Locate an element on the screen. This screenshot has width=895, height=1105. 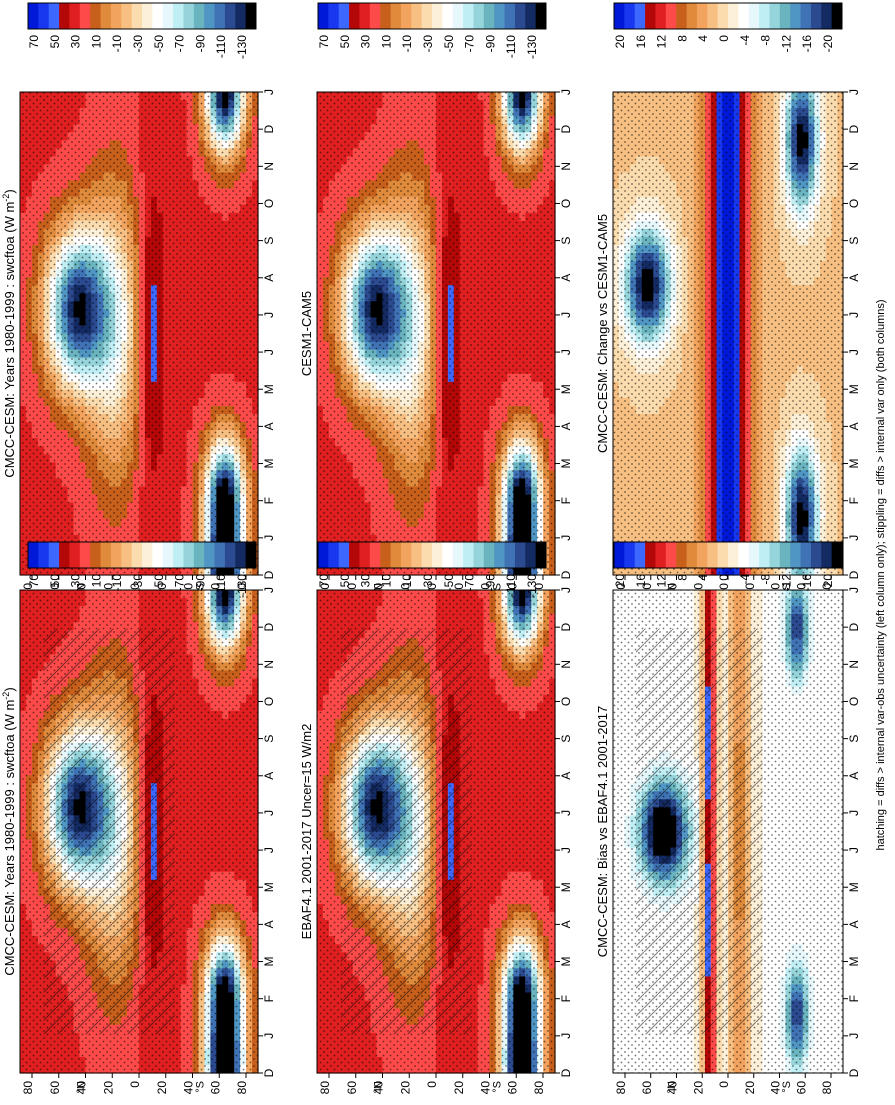
colorbar-tick-label: -130 is located at coordinates (242, 586).